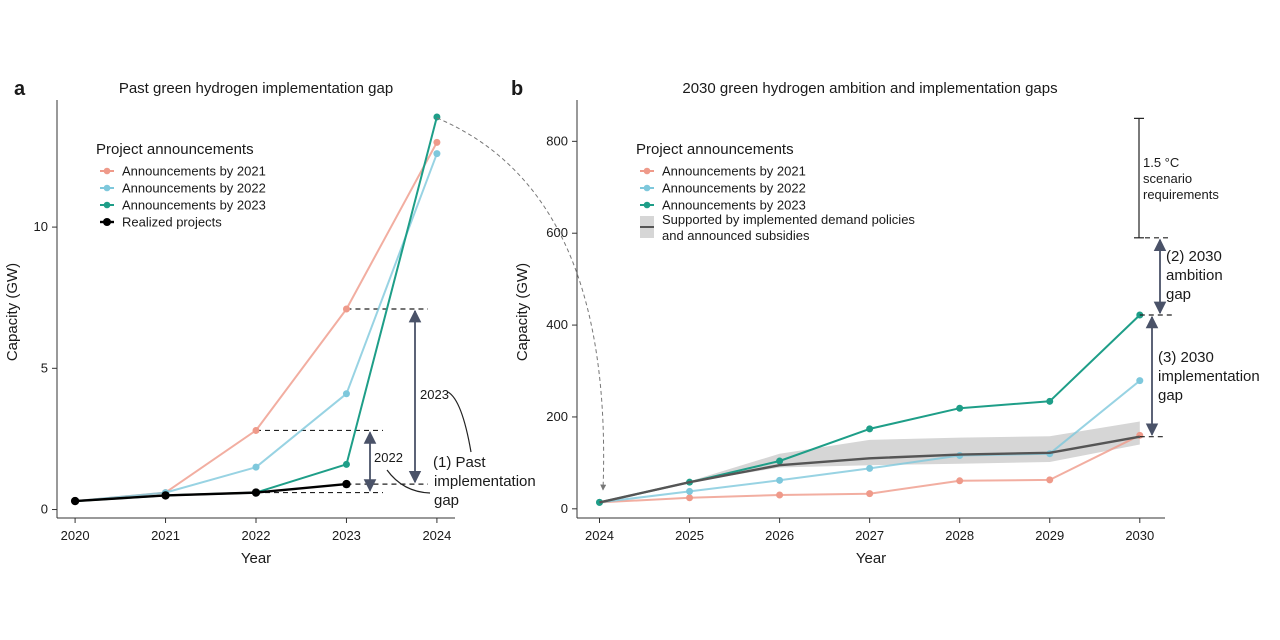 The height and width of the screenshot is (640, 1280). I want to click on panel-a-series-realized, so click(210, 492).